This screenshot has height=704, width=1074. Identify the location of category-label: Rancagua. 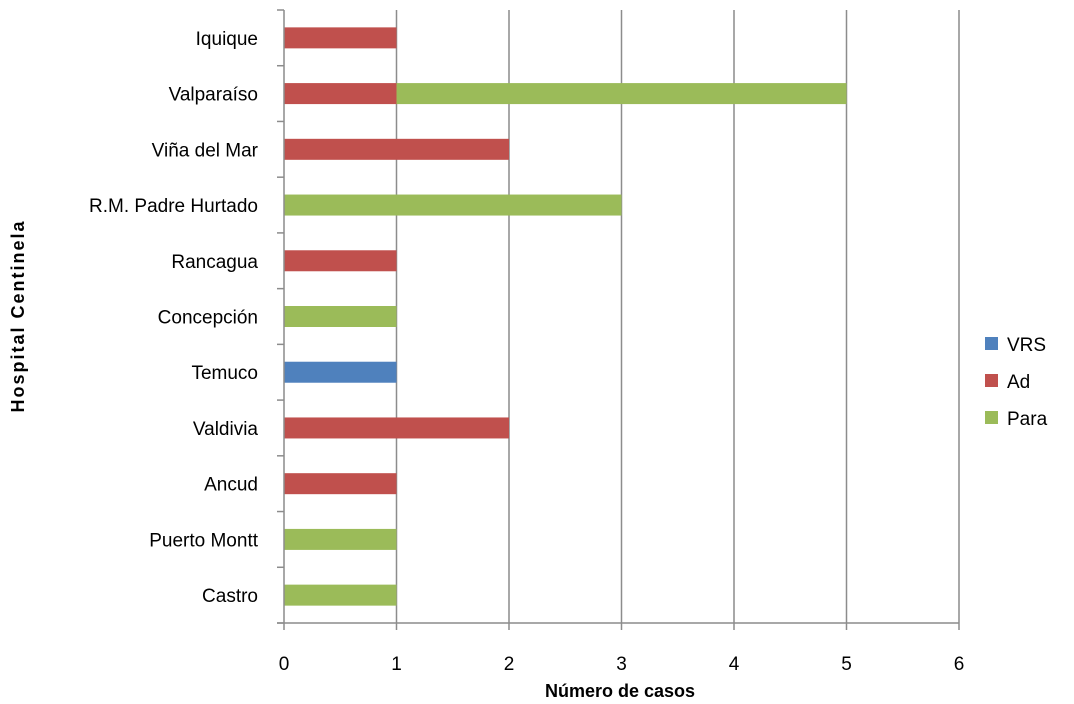
(214, 262).